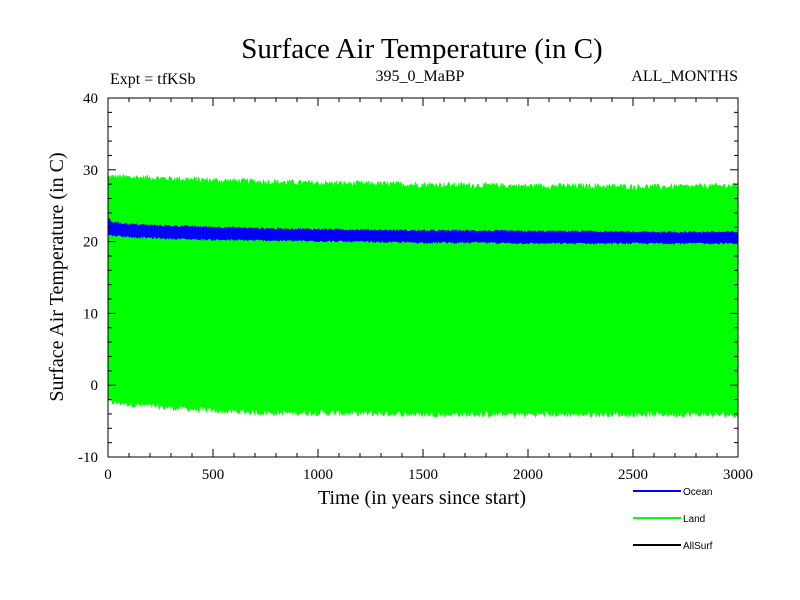 The image size is (800, 600). I want to click on legend: Ocean Land AllSurf, so click(673, 519).